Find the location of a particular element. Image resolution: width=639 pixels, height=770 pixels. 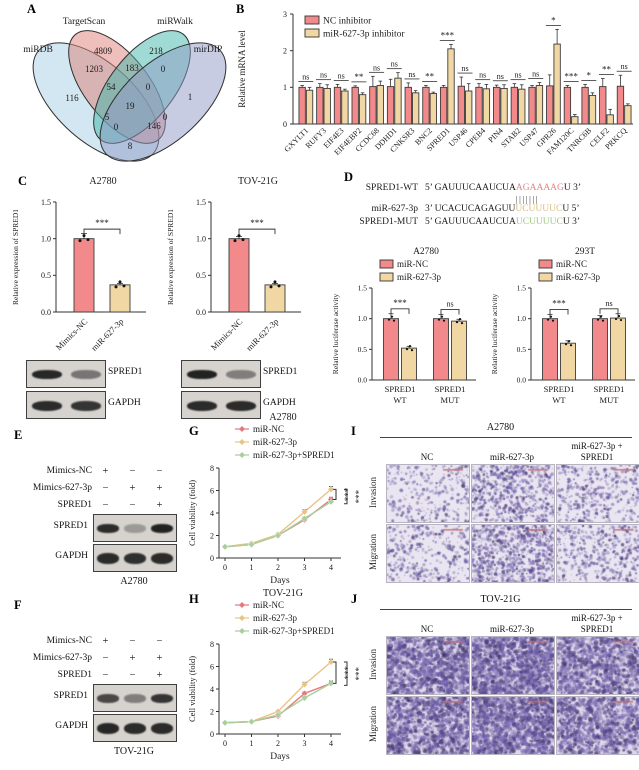

venn-count-AB: 1203 is located at coordinates (94, 69).